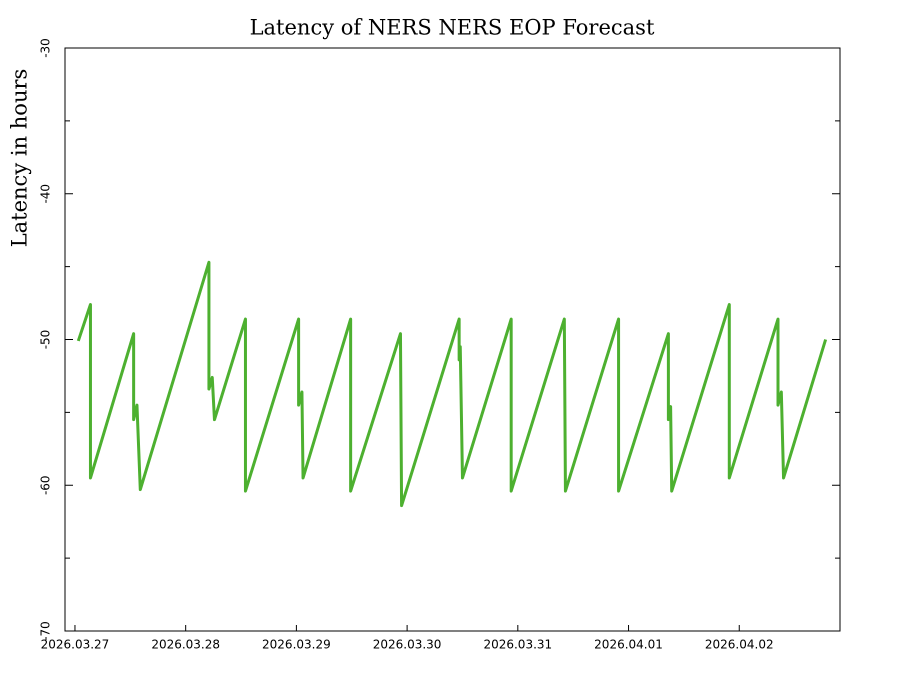  What do you see at coordinates (739, 645) in the screenshot?
I see `x-tick-label: 2026.04.02` at bounding box center [739, 645].